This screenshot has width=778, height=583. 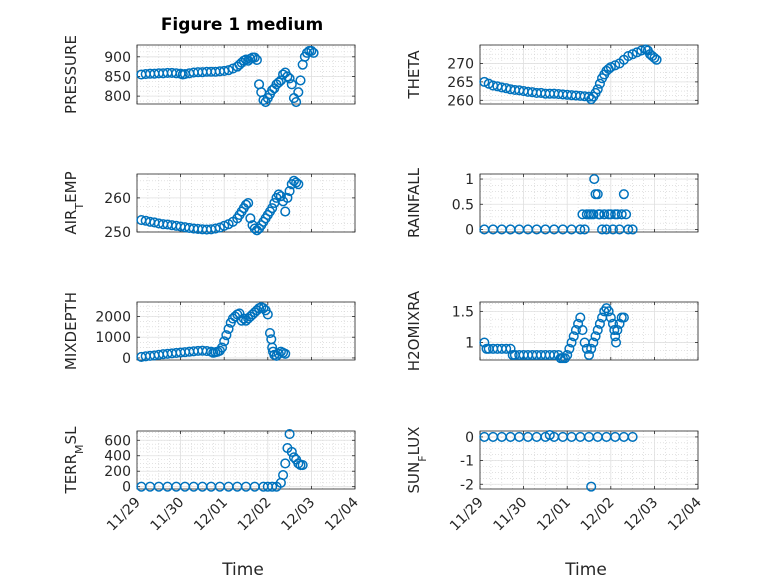 I want to click on y-tick-label: -2, so click(x=467, y=485).